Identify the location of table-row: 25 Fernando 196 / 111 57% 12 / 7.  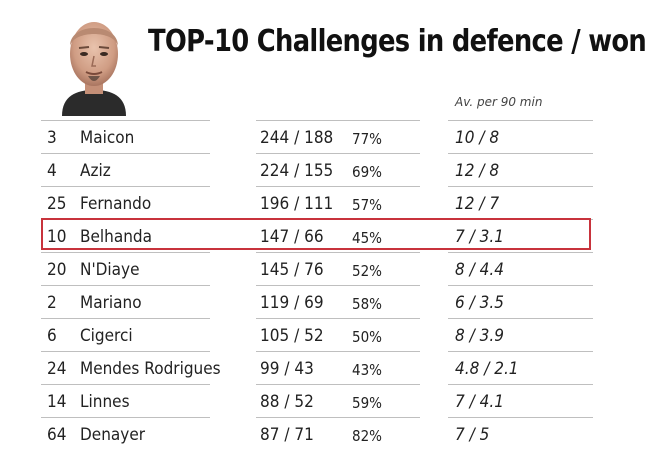
(324, 202).